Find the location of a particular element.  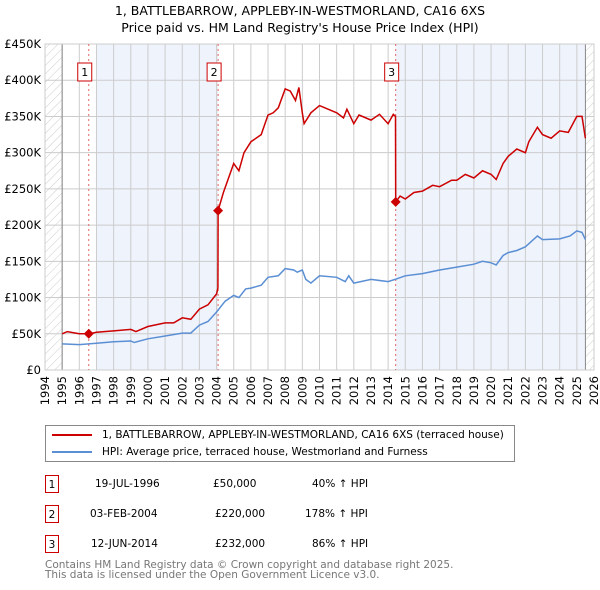

x-tick-label: 2015 is located at coordinates (405, 390).